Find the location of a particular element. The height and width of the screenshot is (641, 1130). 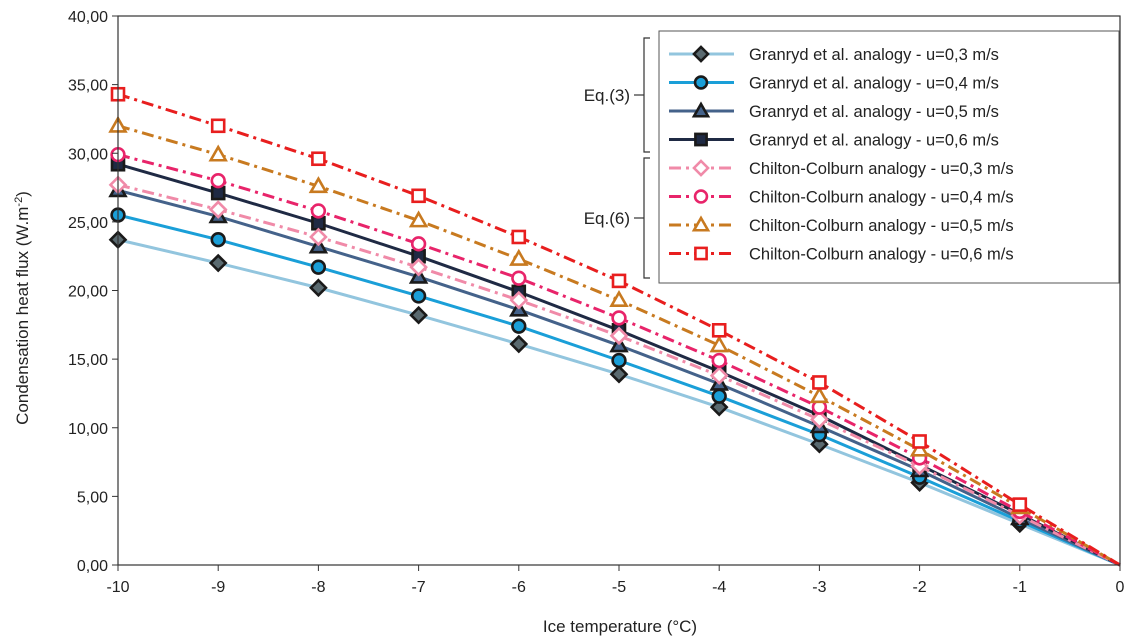

x-tick-label: -2 is located at coordinates (919, 587).